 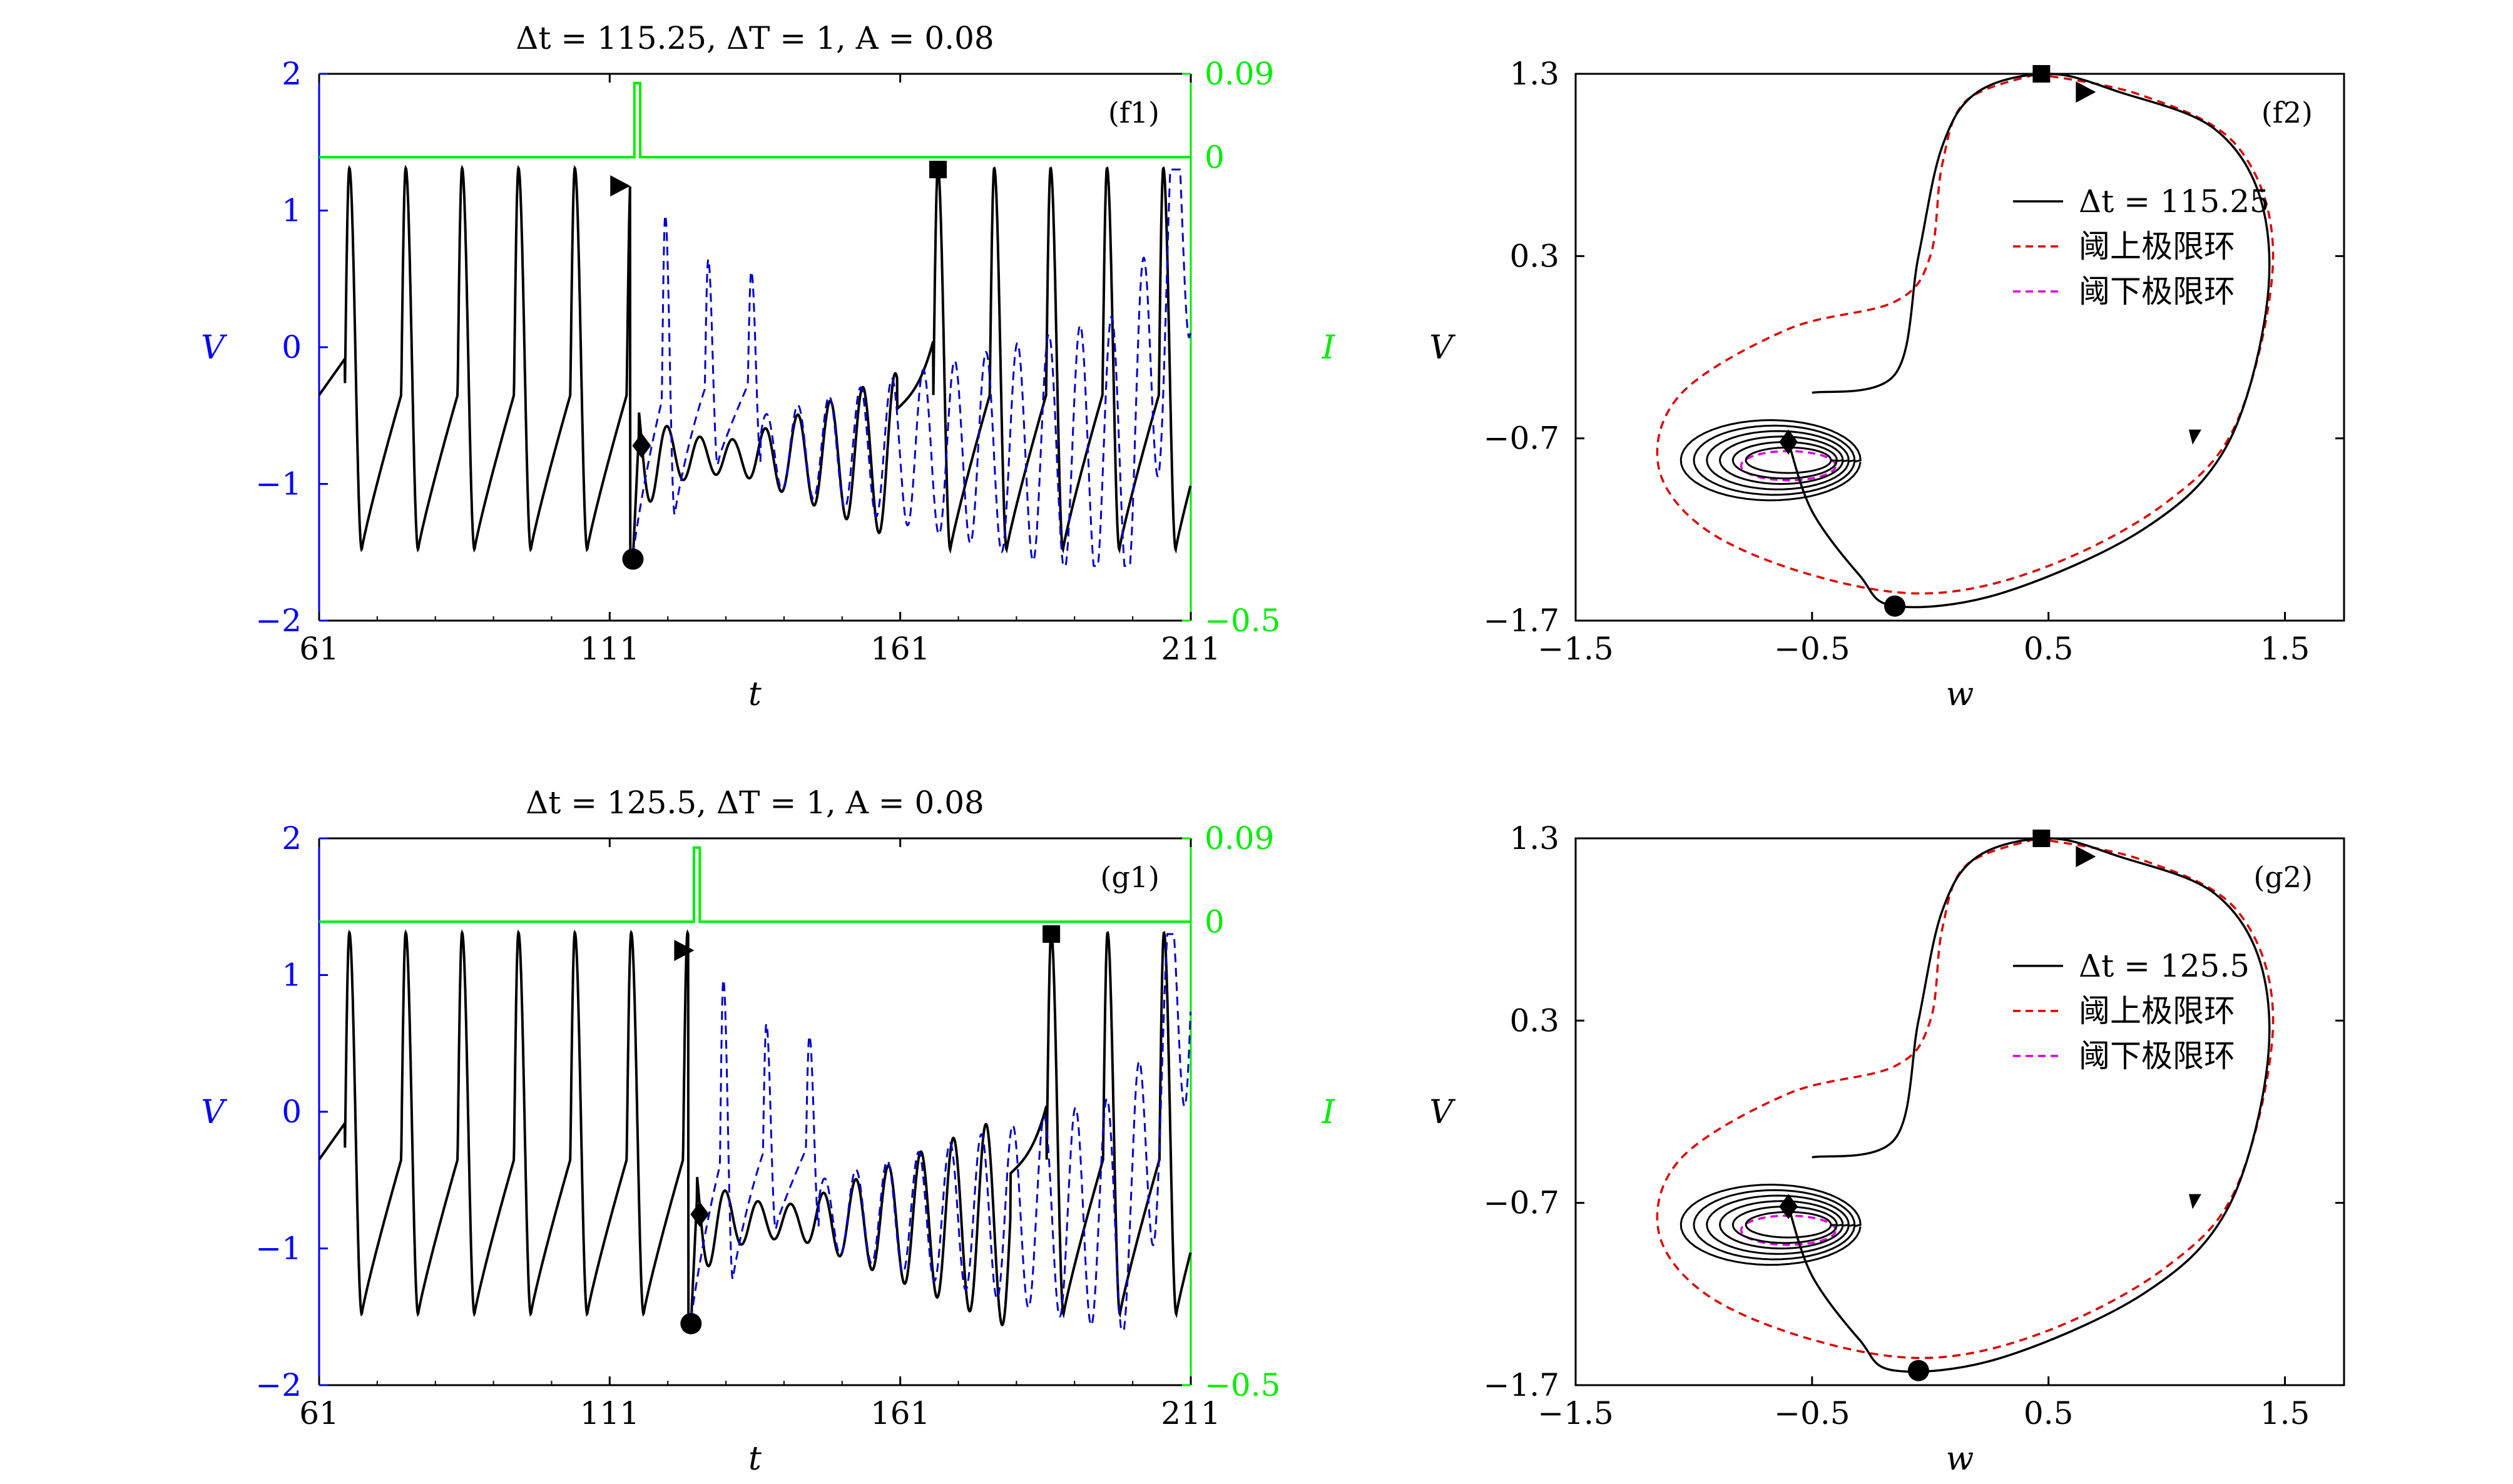 What do you see at coordinates (2283, 877) in the screenshot?
I see `panel-label: (g2)` at bounding box center [2283, 877].